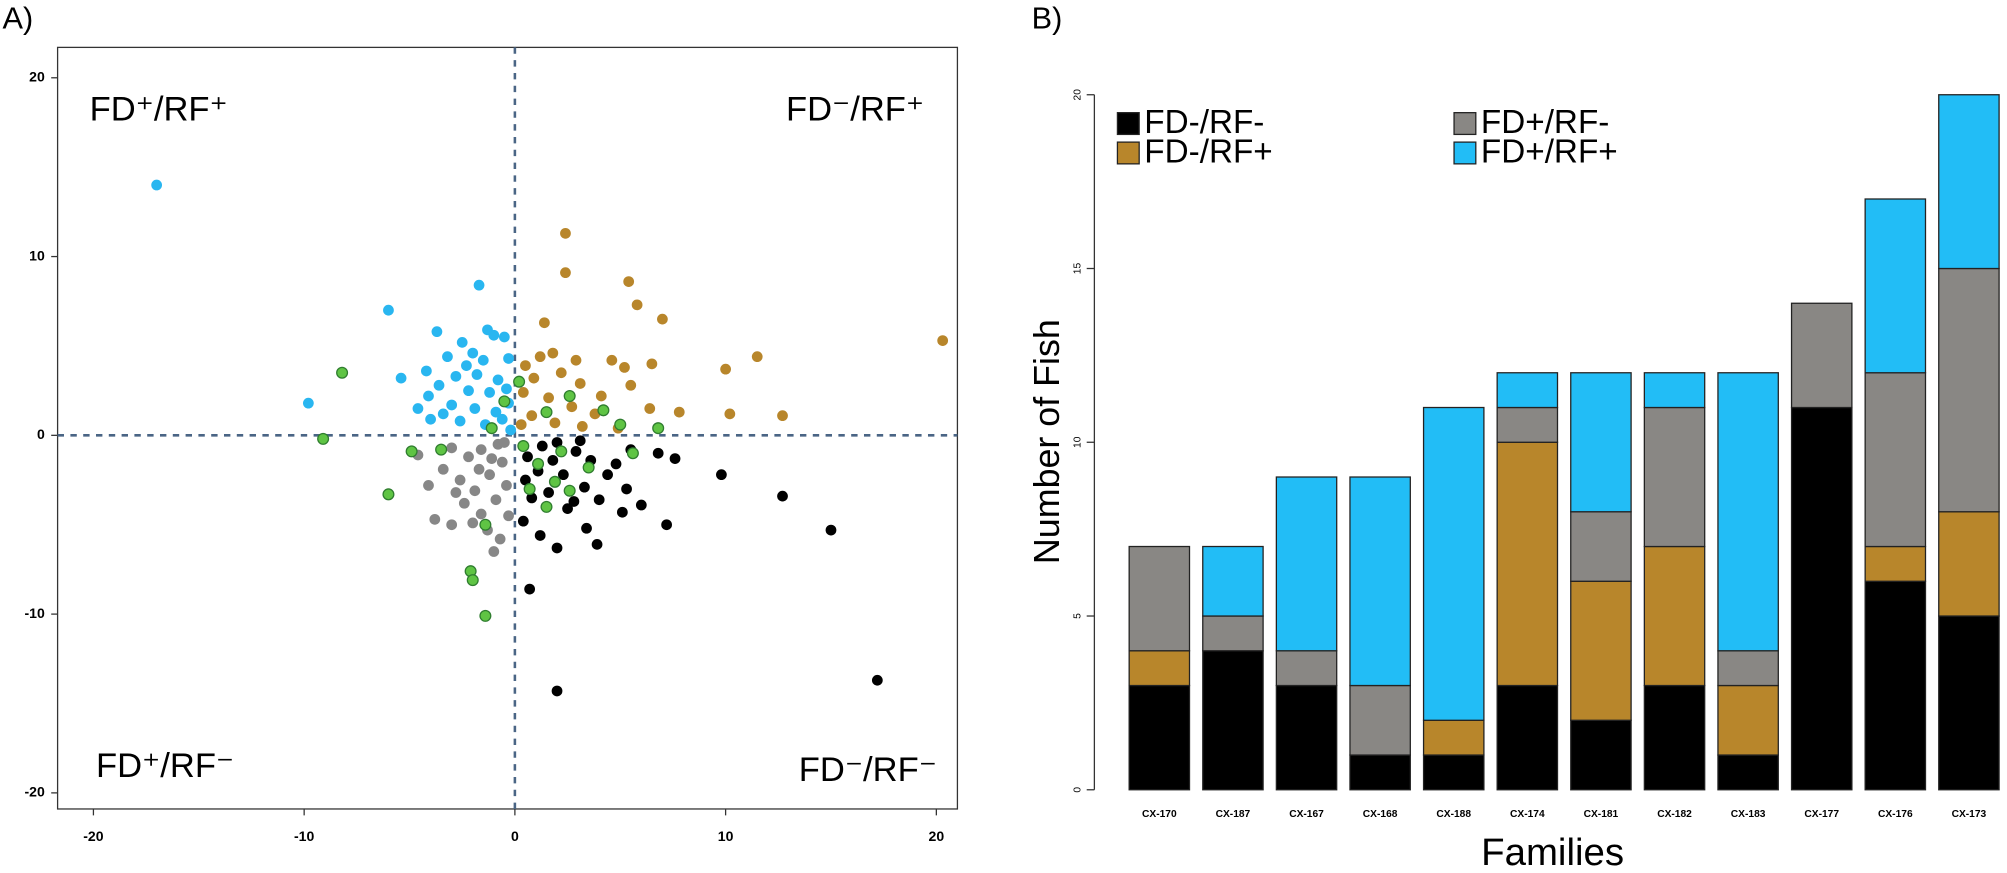 The height and width of the screenshot is (873, 2007). I want to click on x-tick-label: CX-188, so click(1453, 814).